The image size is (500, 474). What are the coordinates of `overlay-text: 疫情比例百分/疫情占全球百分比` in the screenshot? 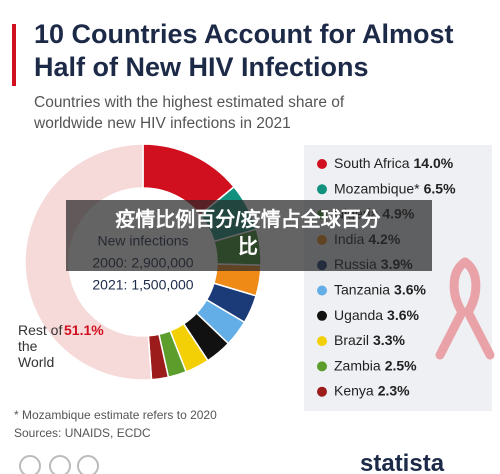 It's located at (248, 233).